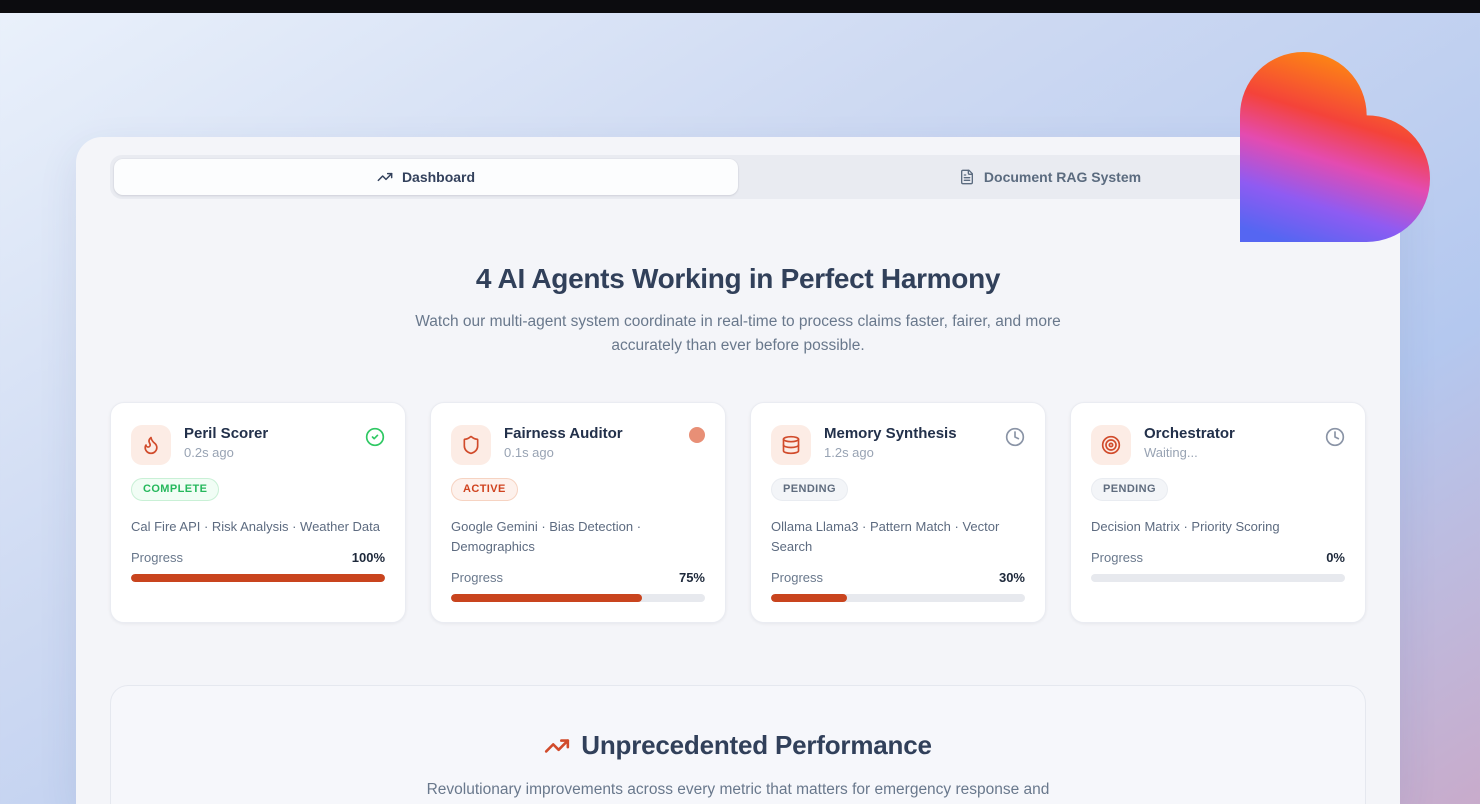 The image size is (1480, 804). I want to click on agent-name: Peril Scorer, so click(226, 434).